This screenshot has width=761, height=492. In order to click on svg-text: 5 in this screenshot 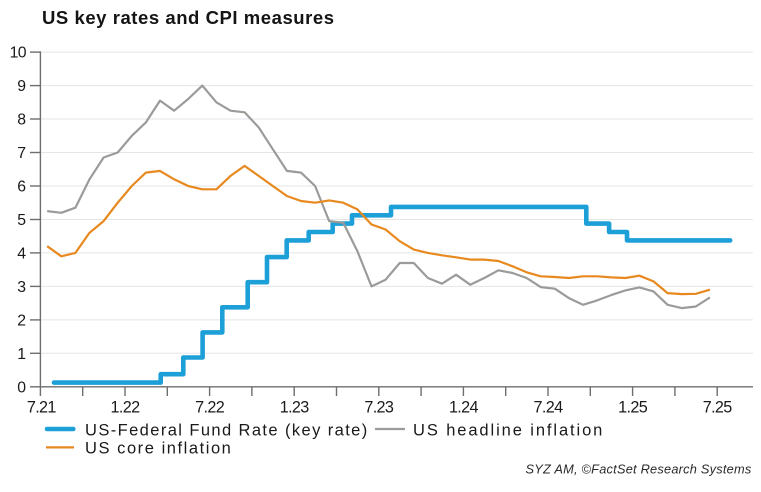, I will do `click(21, 220)`.